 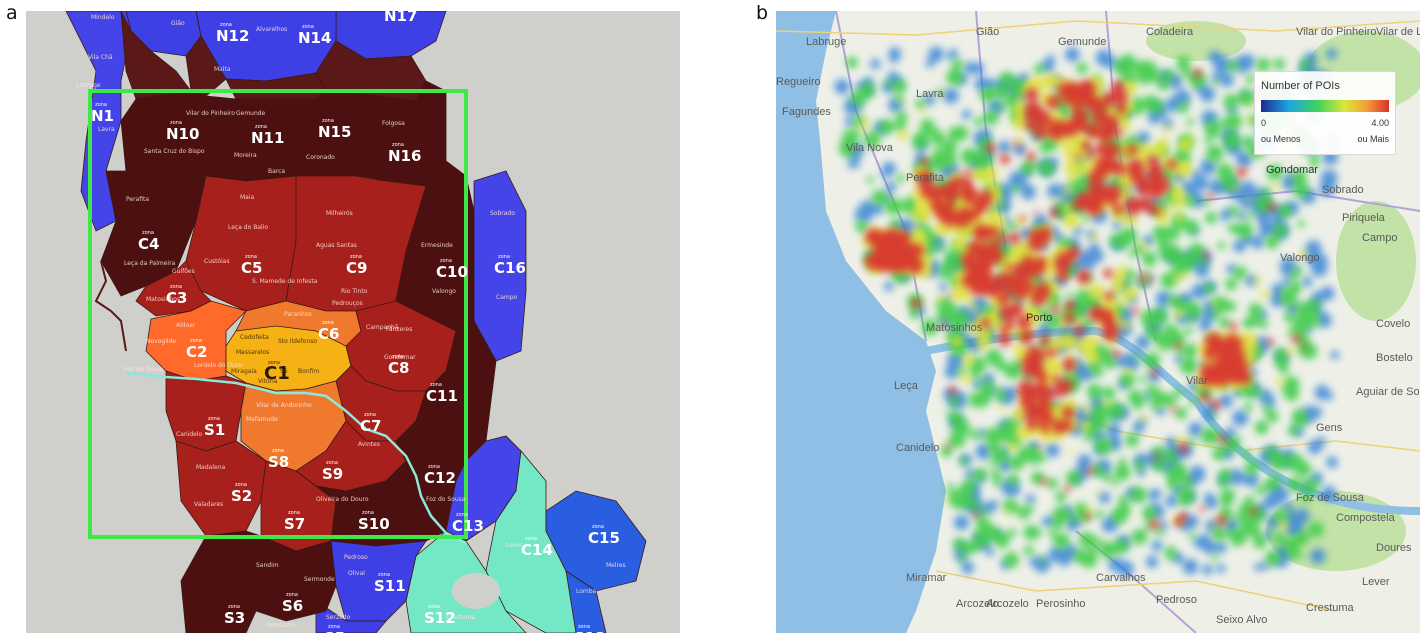 I want to click on zone-area-s2, so click(x=221, y=488).